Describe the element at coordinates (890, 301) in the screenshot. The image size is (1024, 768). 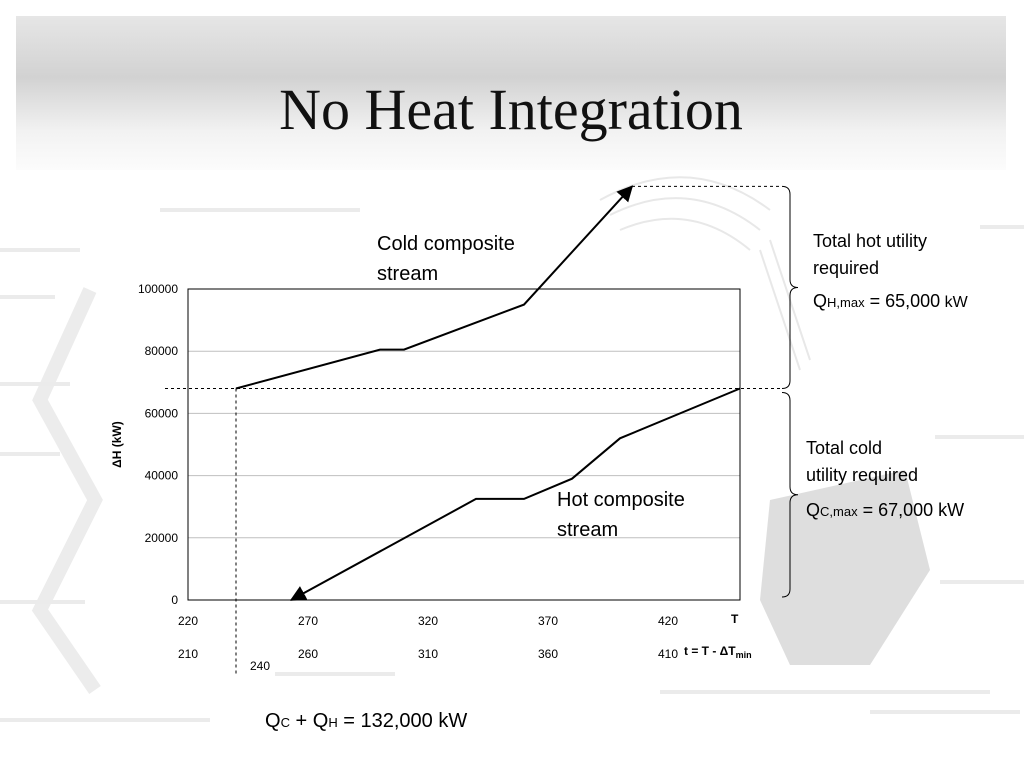
I see `hot-utility-value: QH,max = 65,000 kW` at that location.